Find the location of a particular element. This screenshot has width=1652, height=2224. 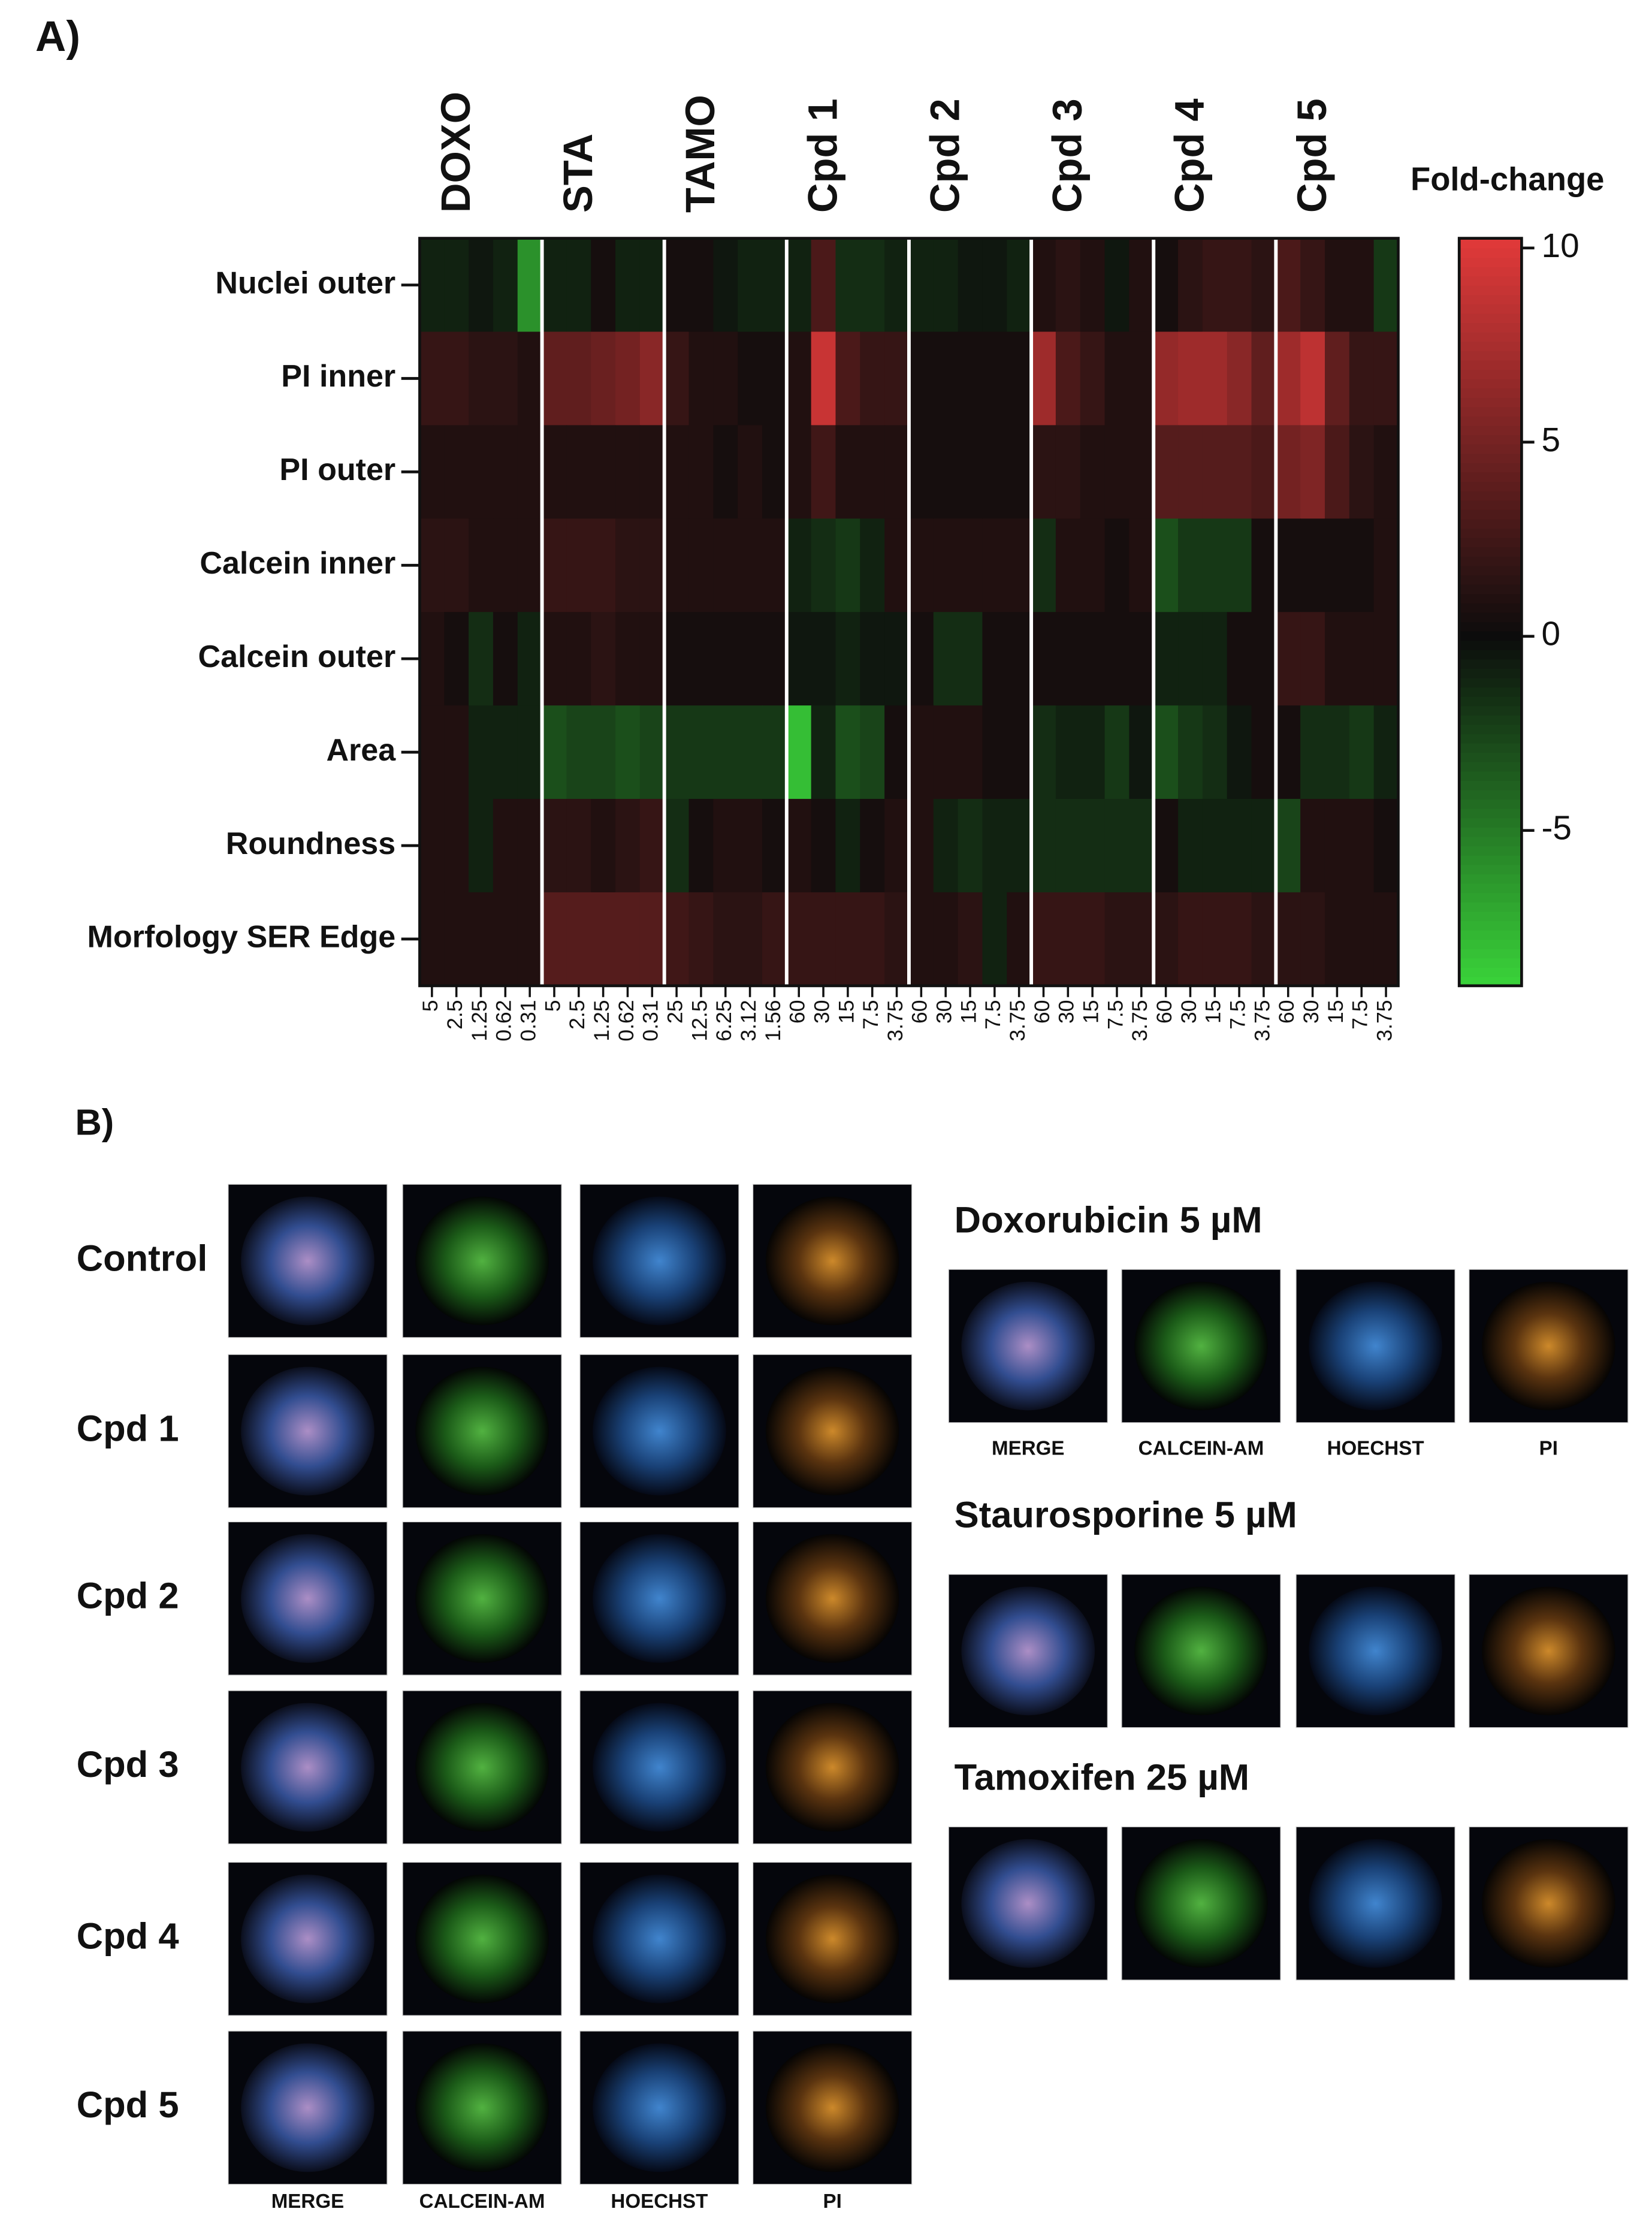

row-label: PI outer is located at coordinates (337, 469).